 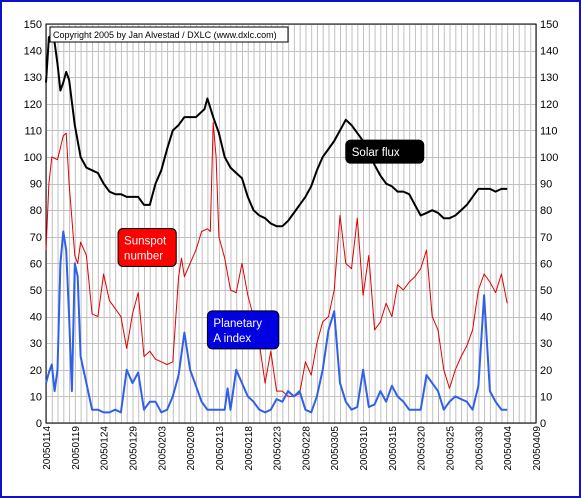 What do you see at coordinates (162, 448) in the screenshot?
I see `x-tick-label: 20050203` at bounding box center [162, 448].